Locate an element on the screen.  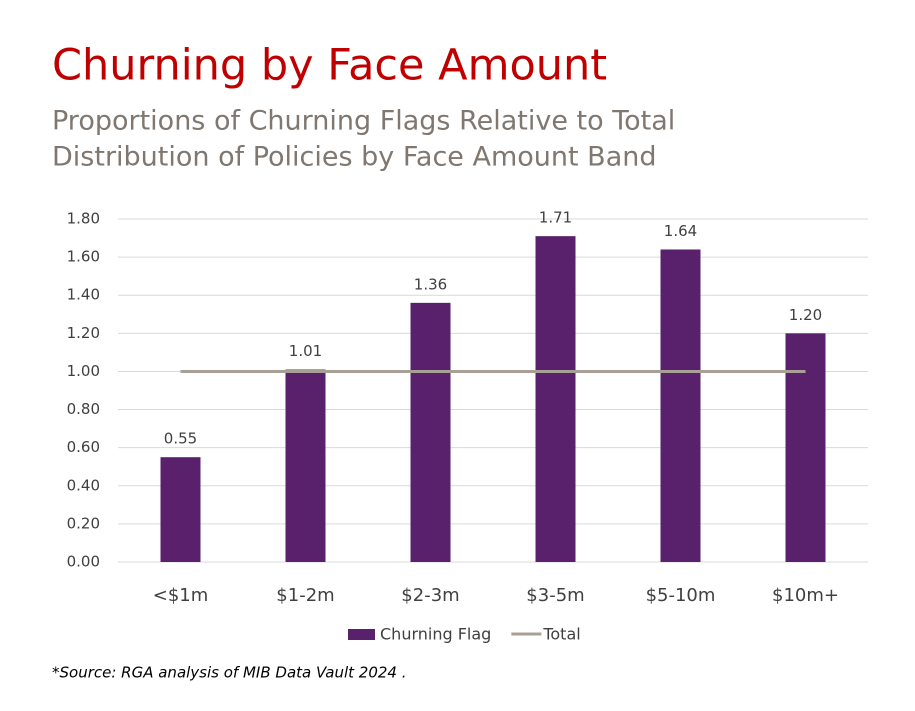
y-tick-label: 0.60 is located at coordinates (83, 447).